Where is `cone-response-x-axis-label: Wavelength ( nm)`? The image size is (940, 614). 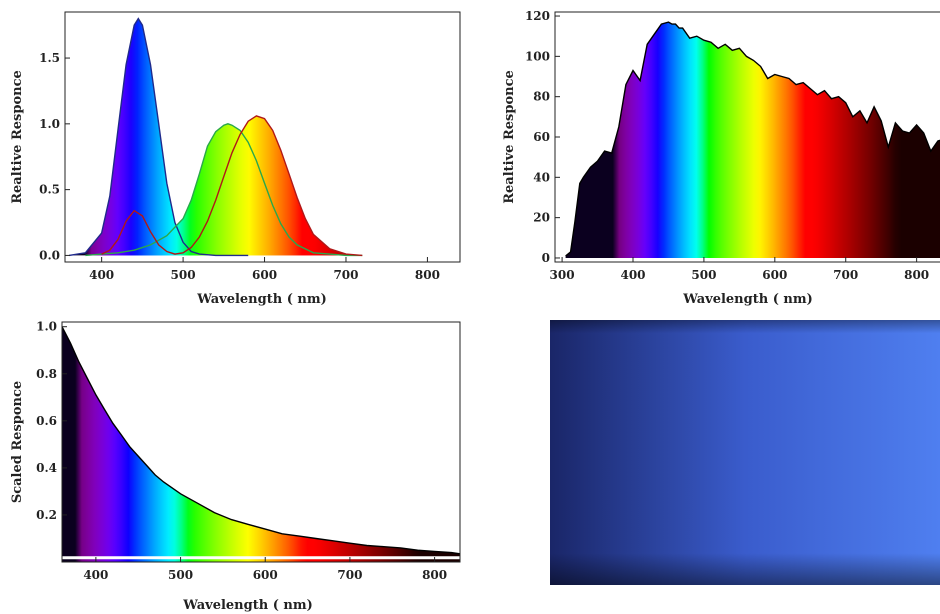 cone-response-x-axis-label: Wavelength ( nm) is located at coordinates (261, 299).